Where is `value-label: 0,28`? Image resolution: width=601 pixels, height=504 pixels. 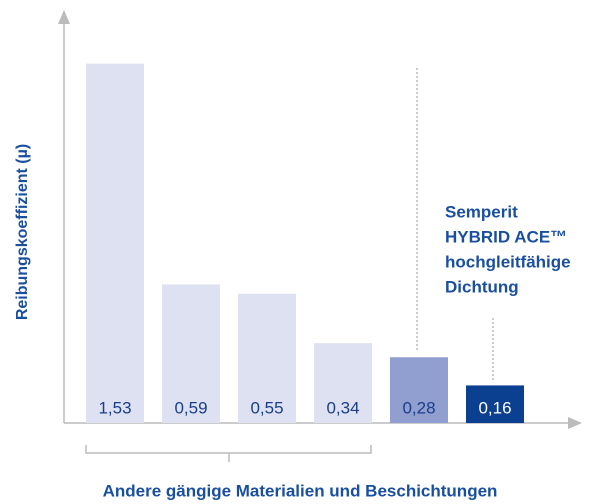 value-label: 0,28 is located at coordinates (418, 407).